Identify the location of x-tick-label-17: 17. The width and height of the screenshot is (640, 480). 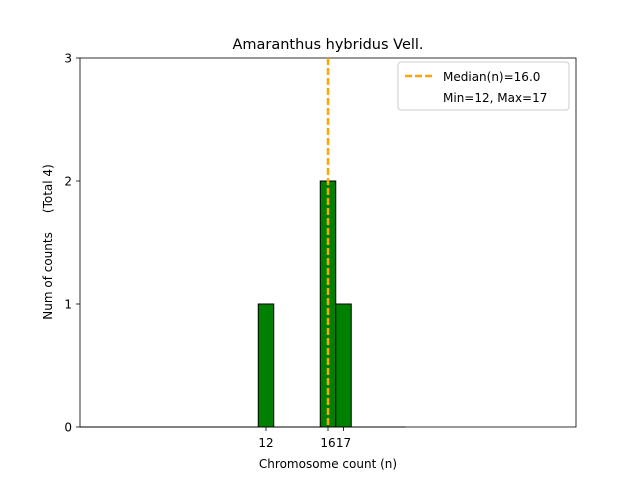
(343, 443).